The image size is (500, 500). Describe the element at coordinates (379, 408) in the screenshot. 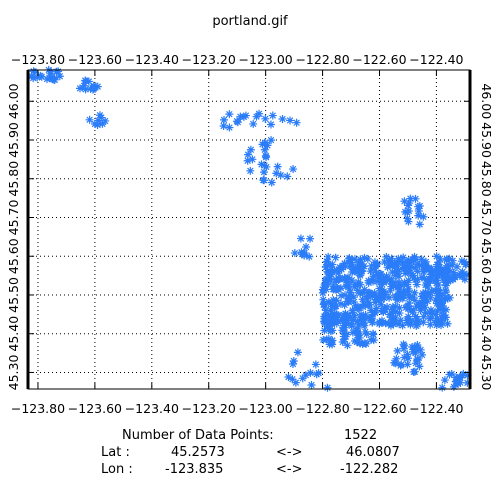

I see `x-tick-label-bottom: −122.60` at that location.